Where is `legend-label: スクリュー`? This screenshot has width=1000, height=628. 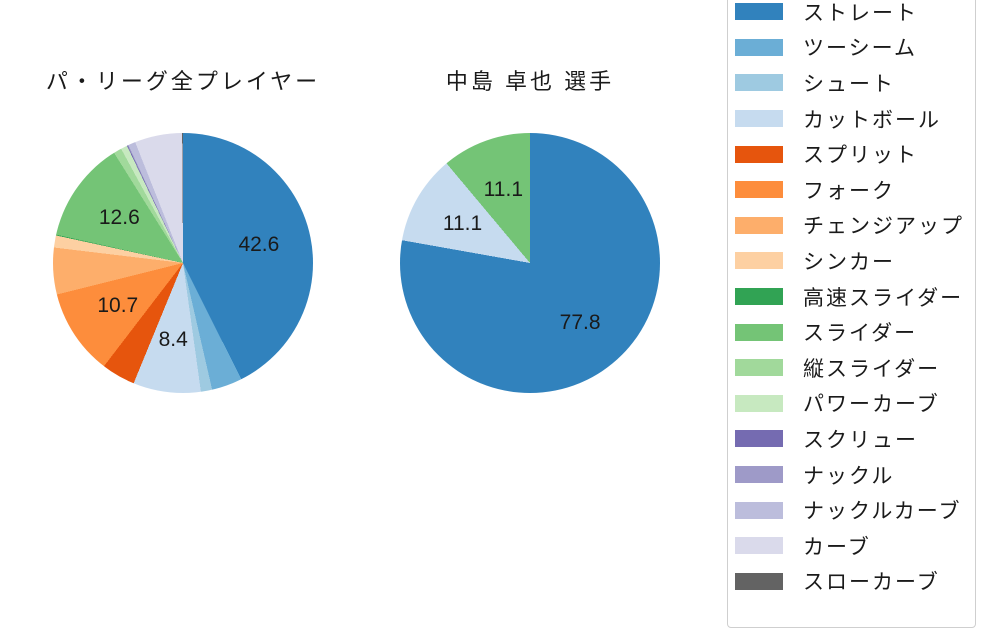
legend-label: スクリュー is located at coordinates (860, 440).